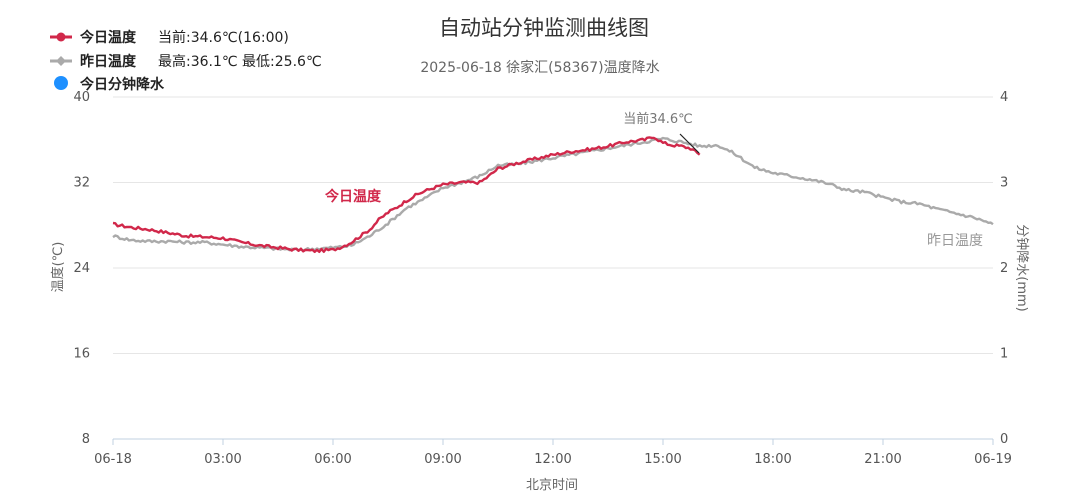  I want to click on chart-subtitle: 2025-06-18 徐家汇(58367)温度降水, so click(539, 67).